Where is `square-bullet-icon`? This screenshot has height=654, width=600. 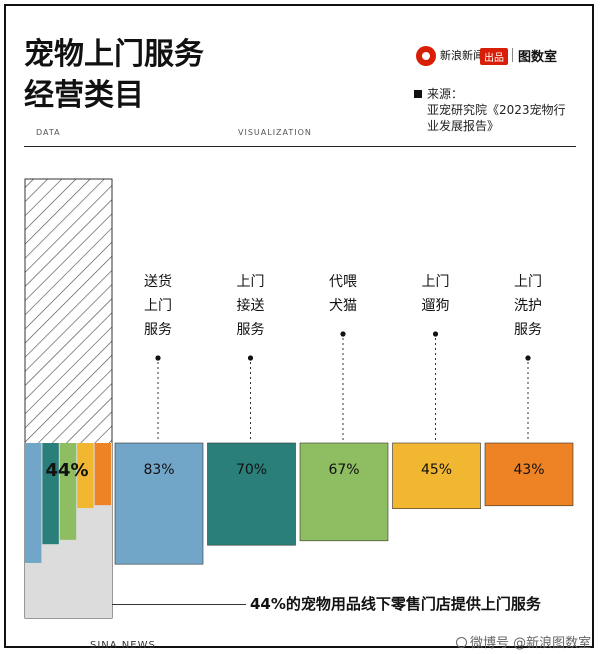 square-bullet-icon is located at coordinates (418, 94).